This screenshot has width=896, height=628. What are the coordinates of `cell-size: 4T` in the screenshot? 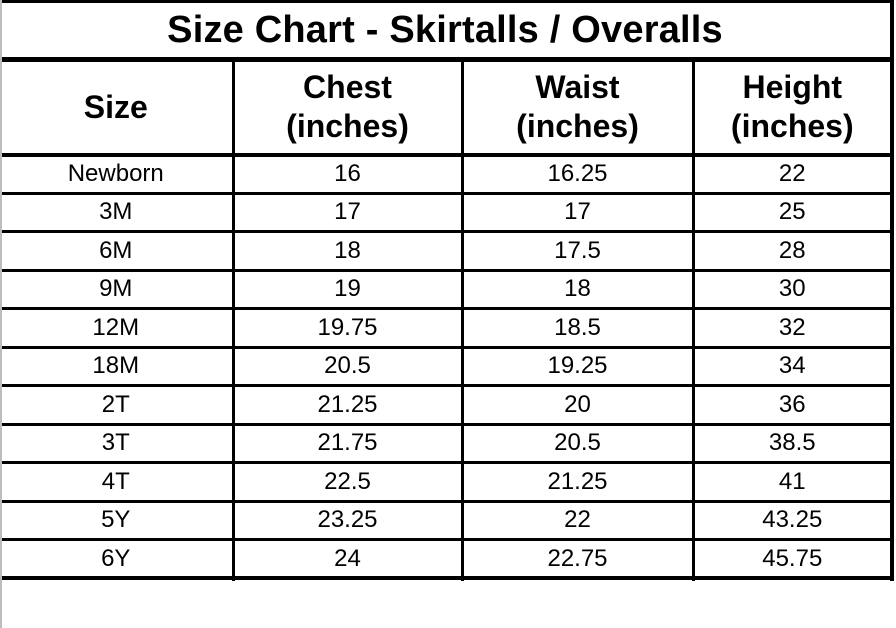 It's located at (116, 482).